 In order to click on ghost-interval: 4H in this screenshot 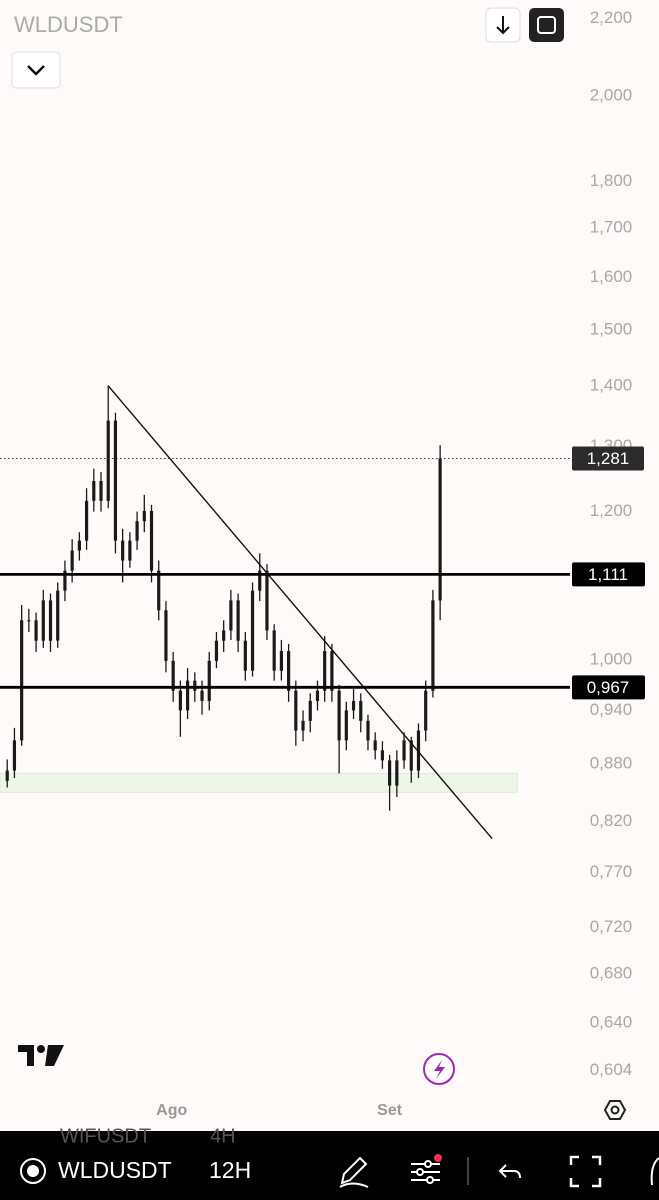, I will do `click(223, 1136)`.